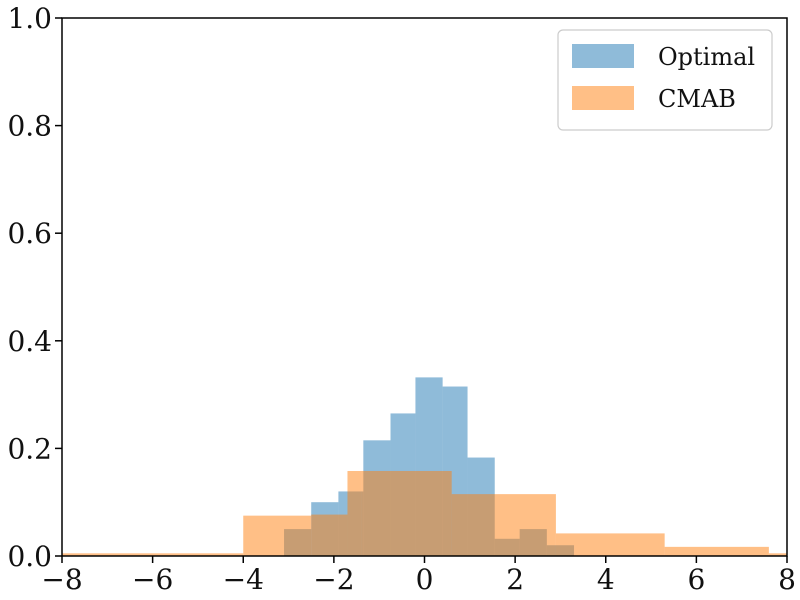 Image resolution: width=800 pixels, height=600 pixels. Describe the element at coordinates (697, 99) in the screenshot. I see `legend-label-cmab: CMAB` at that location.